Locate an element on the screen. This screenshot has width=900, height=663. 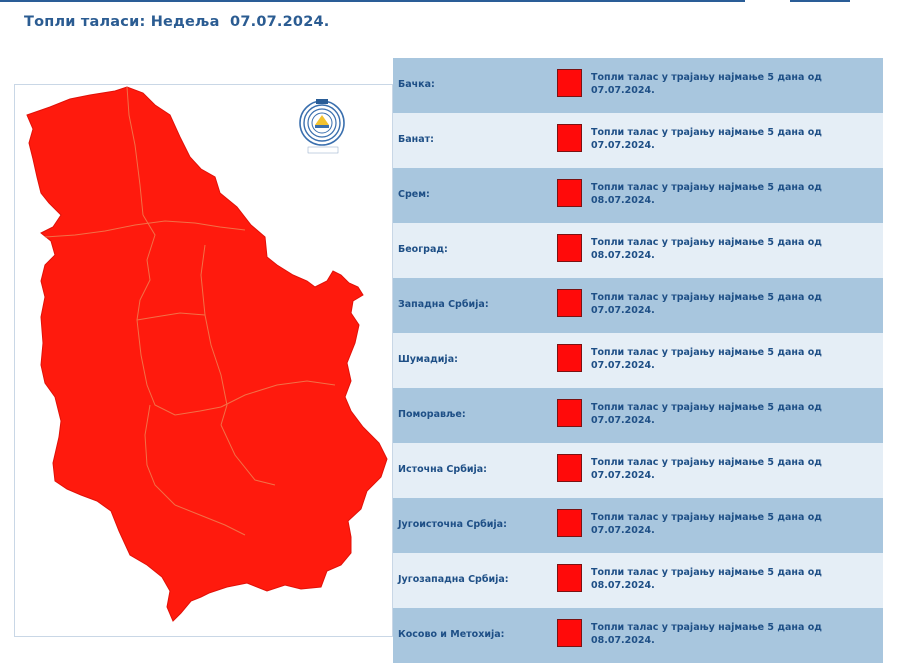
region-label: Београд: is located at coordinates (423, 249).